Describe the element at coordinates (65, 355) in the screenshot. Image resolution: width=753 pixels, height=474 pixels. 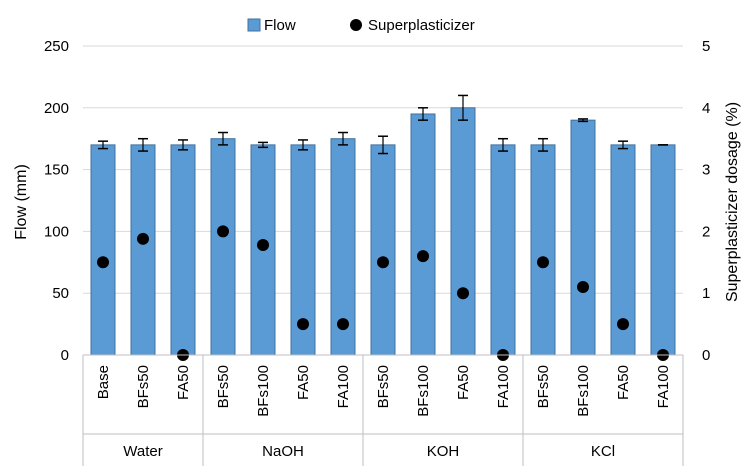
I see `y-left-tick-label: 0` at that location.